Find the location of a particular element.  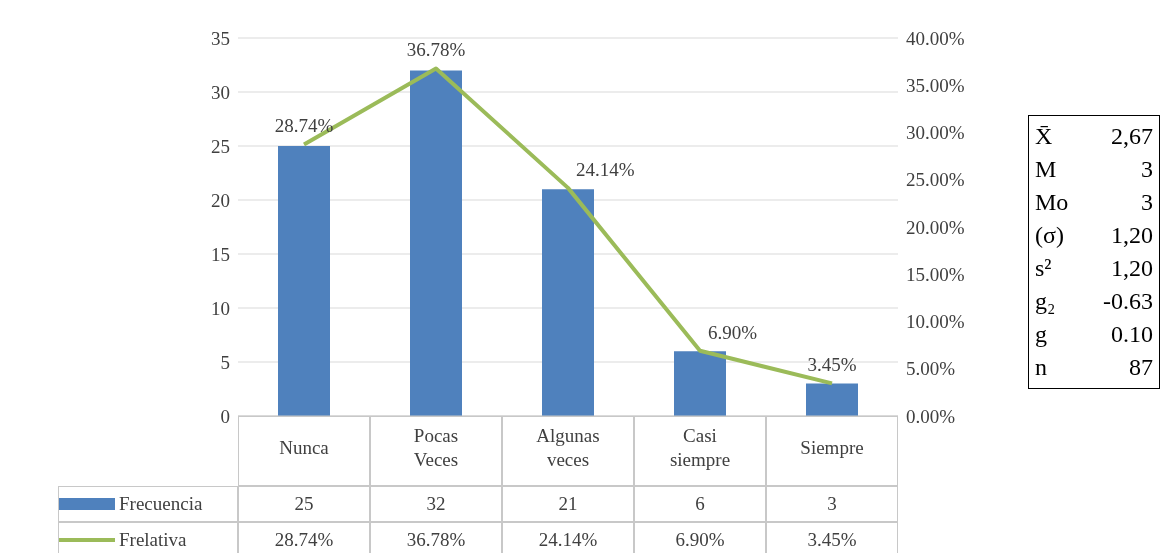

legend-label: Frecuencia is located at coordinates (160, 504).